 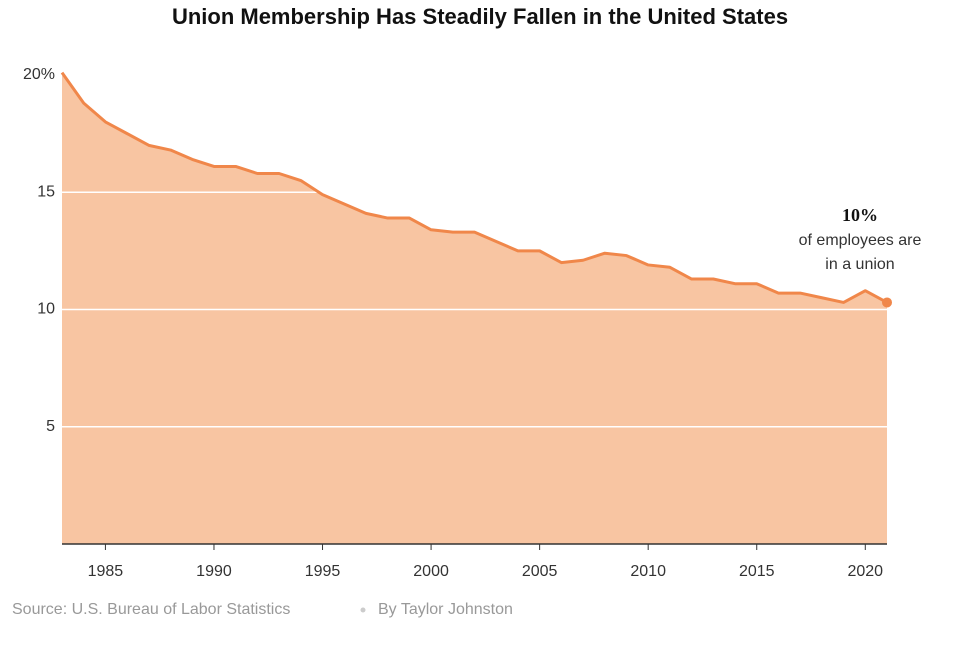 What do you see at coordinates (859, 264) in the screenshot?
I see `annotation: in a union` at bounding box center [859, 264].